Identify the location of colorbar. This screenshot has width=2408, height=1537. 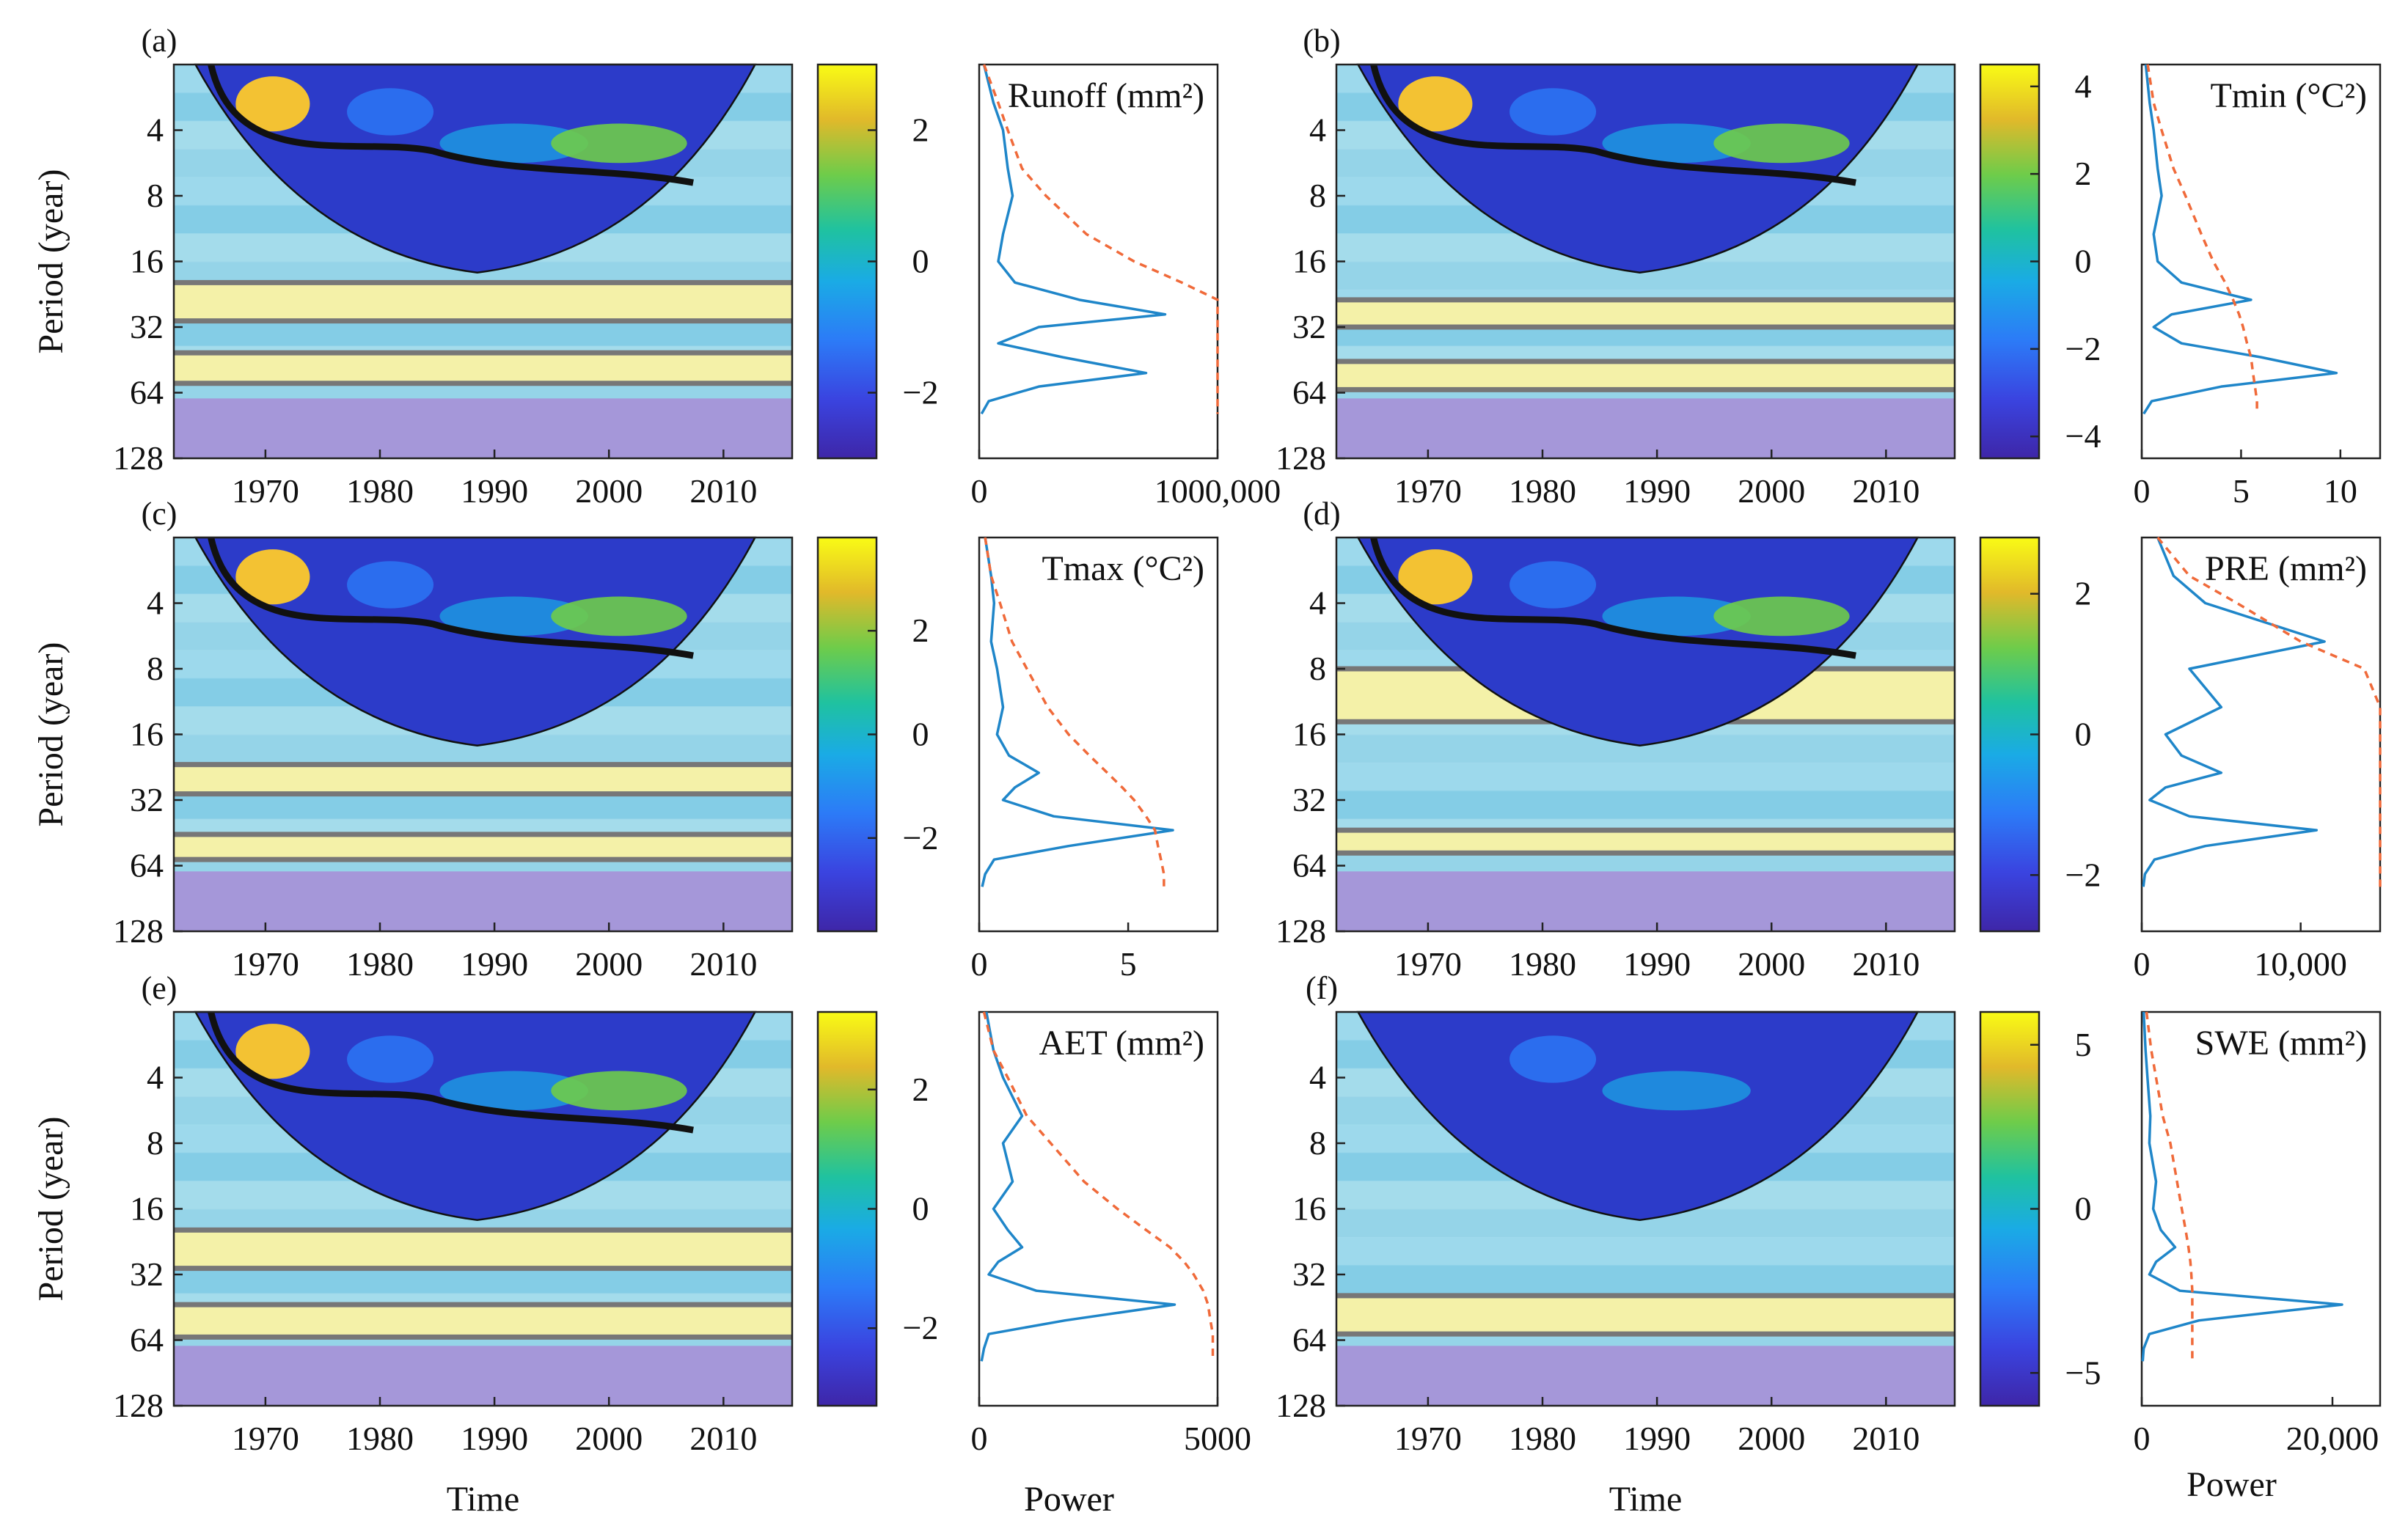
(847, 1208).